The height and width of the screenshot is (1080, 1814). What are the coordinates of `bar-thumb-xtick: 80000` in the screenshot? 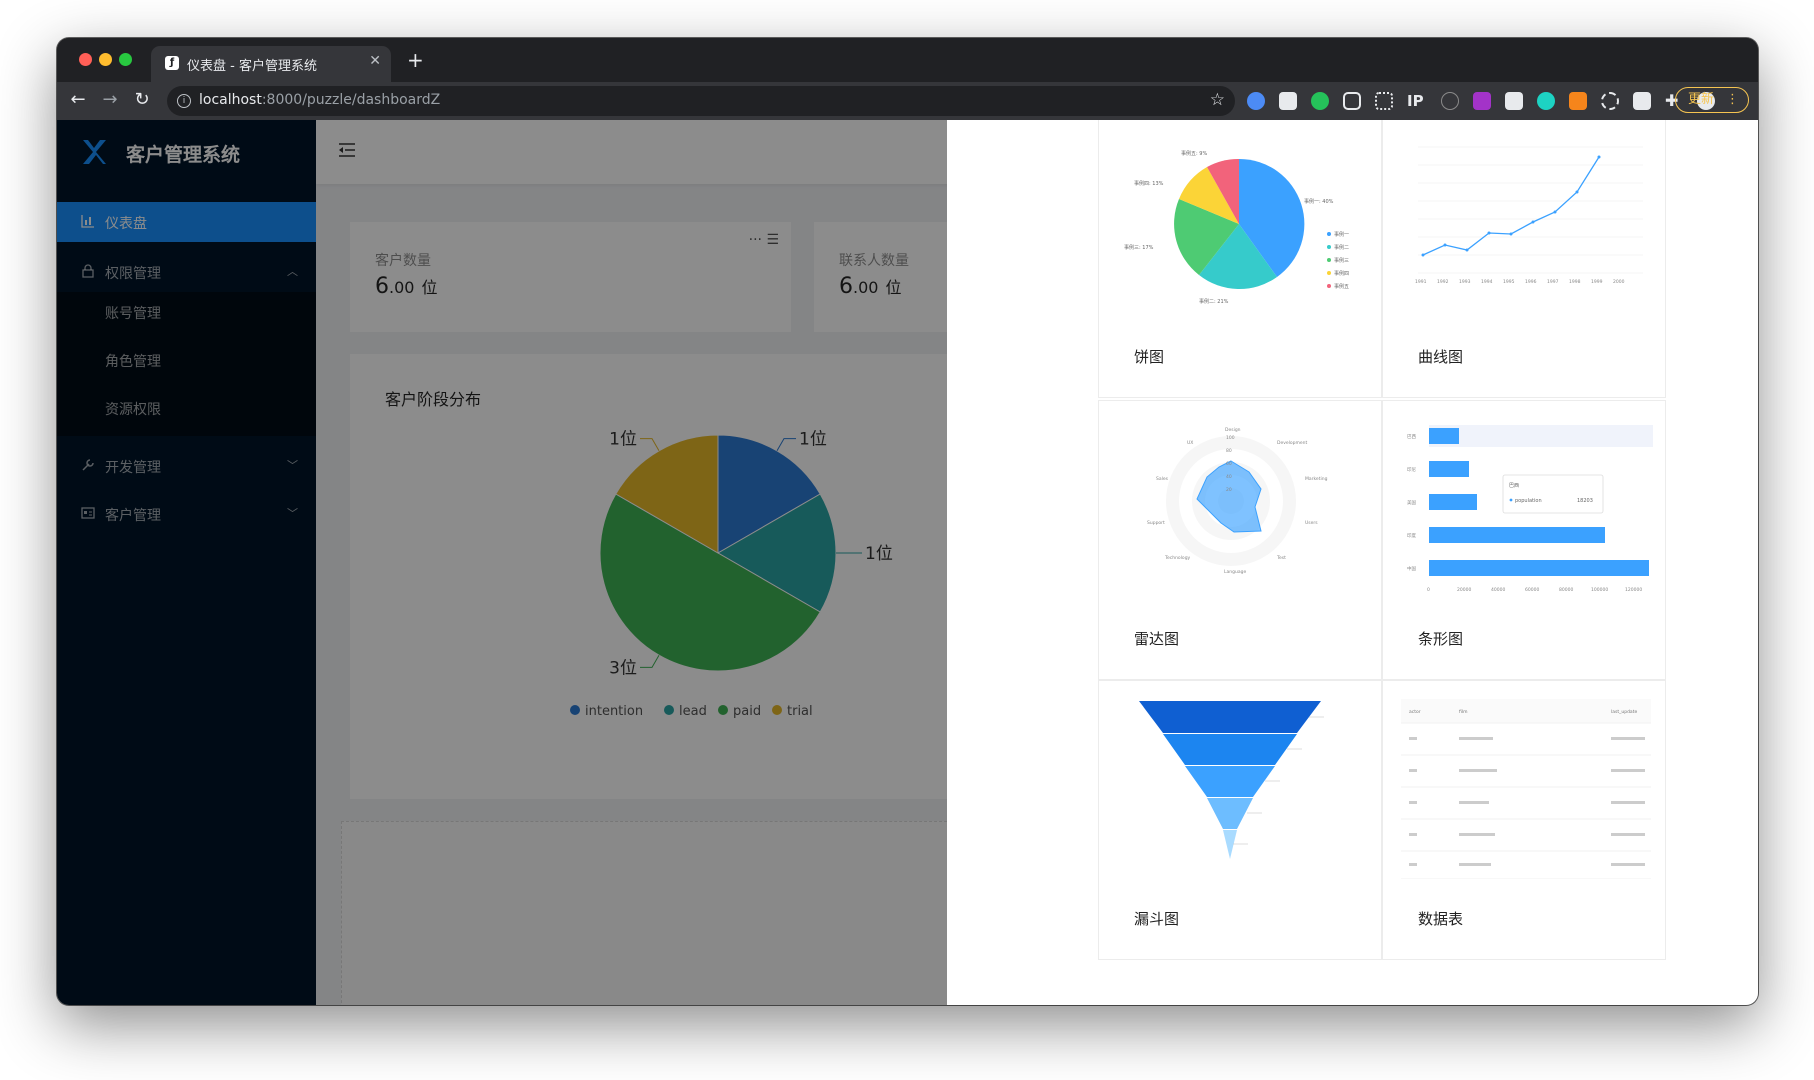 It's located at (1566, 590).